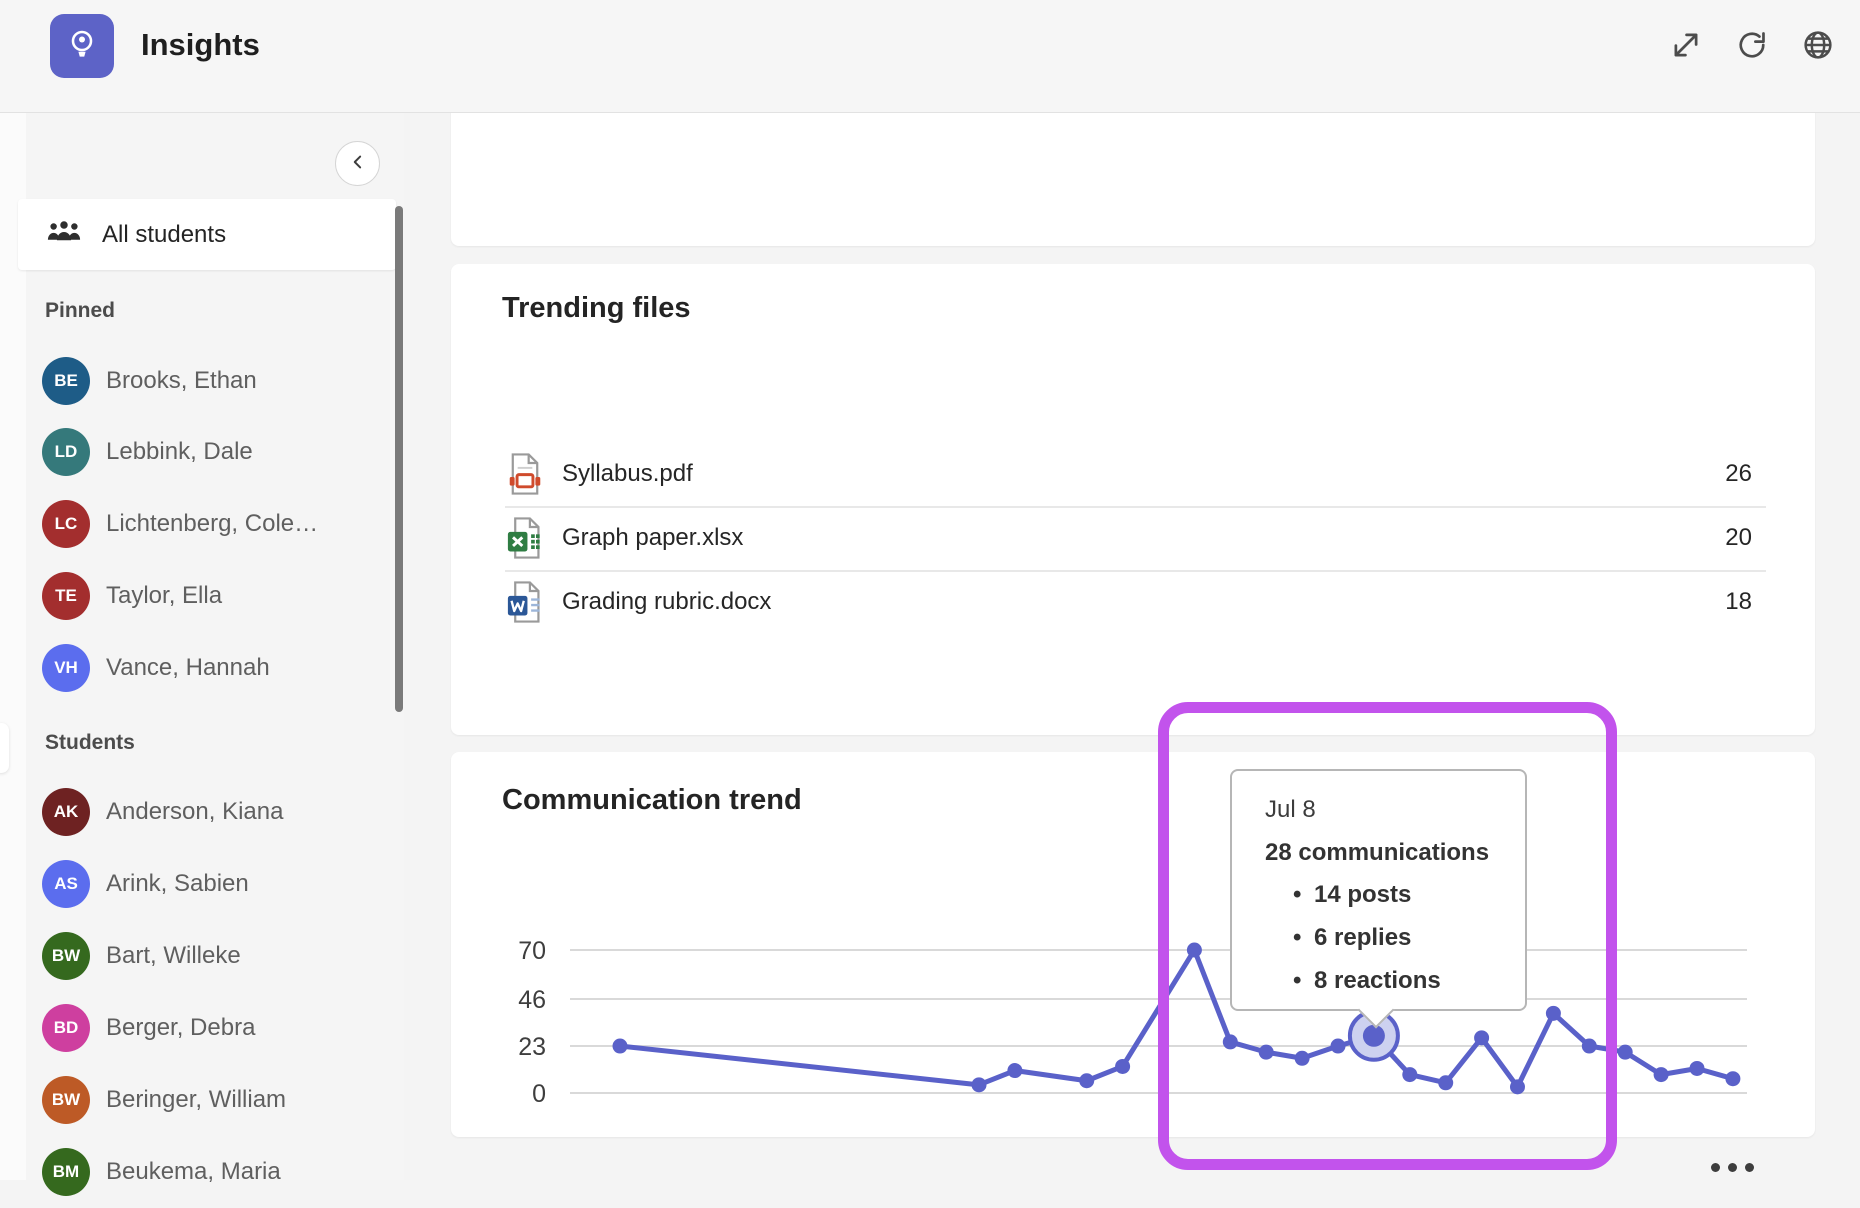 The height and width of the screenshot is (1208, 1860). Describe the element at coordinates (532, 951) in the screenshot. I see `svg-text: 70` at that location.